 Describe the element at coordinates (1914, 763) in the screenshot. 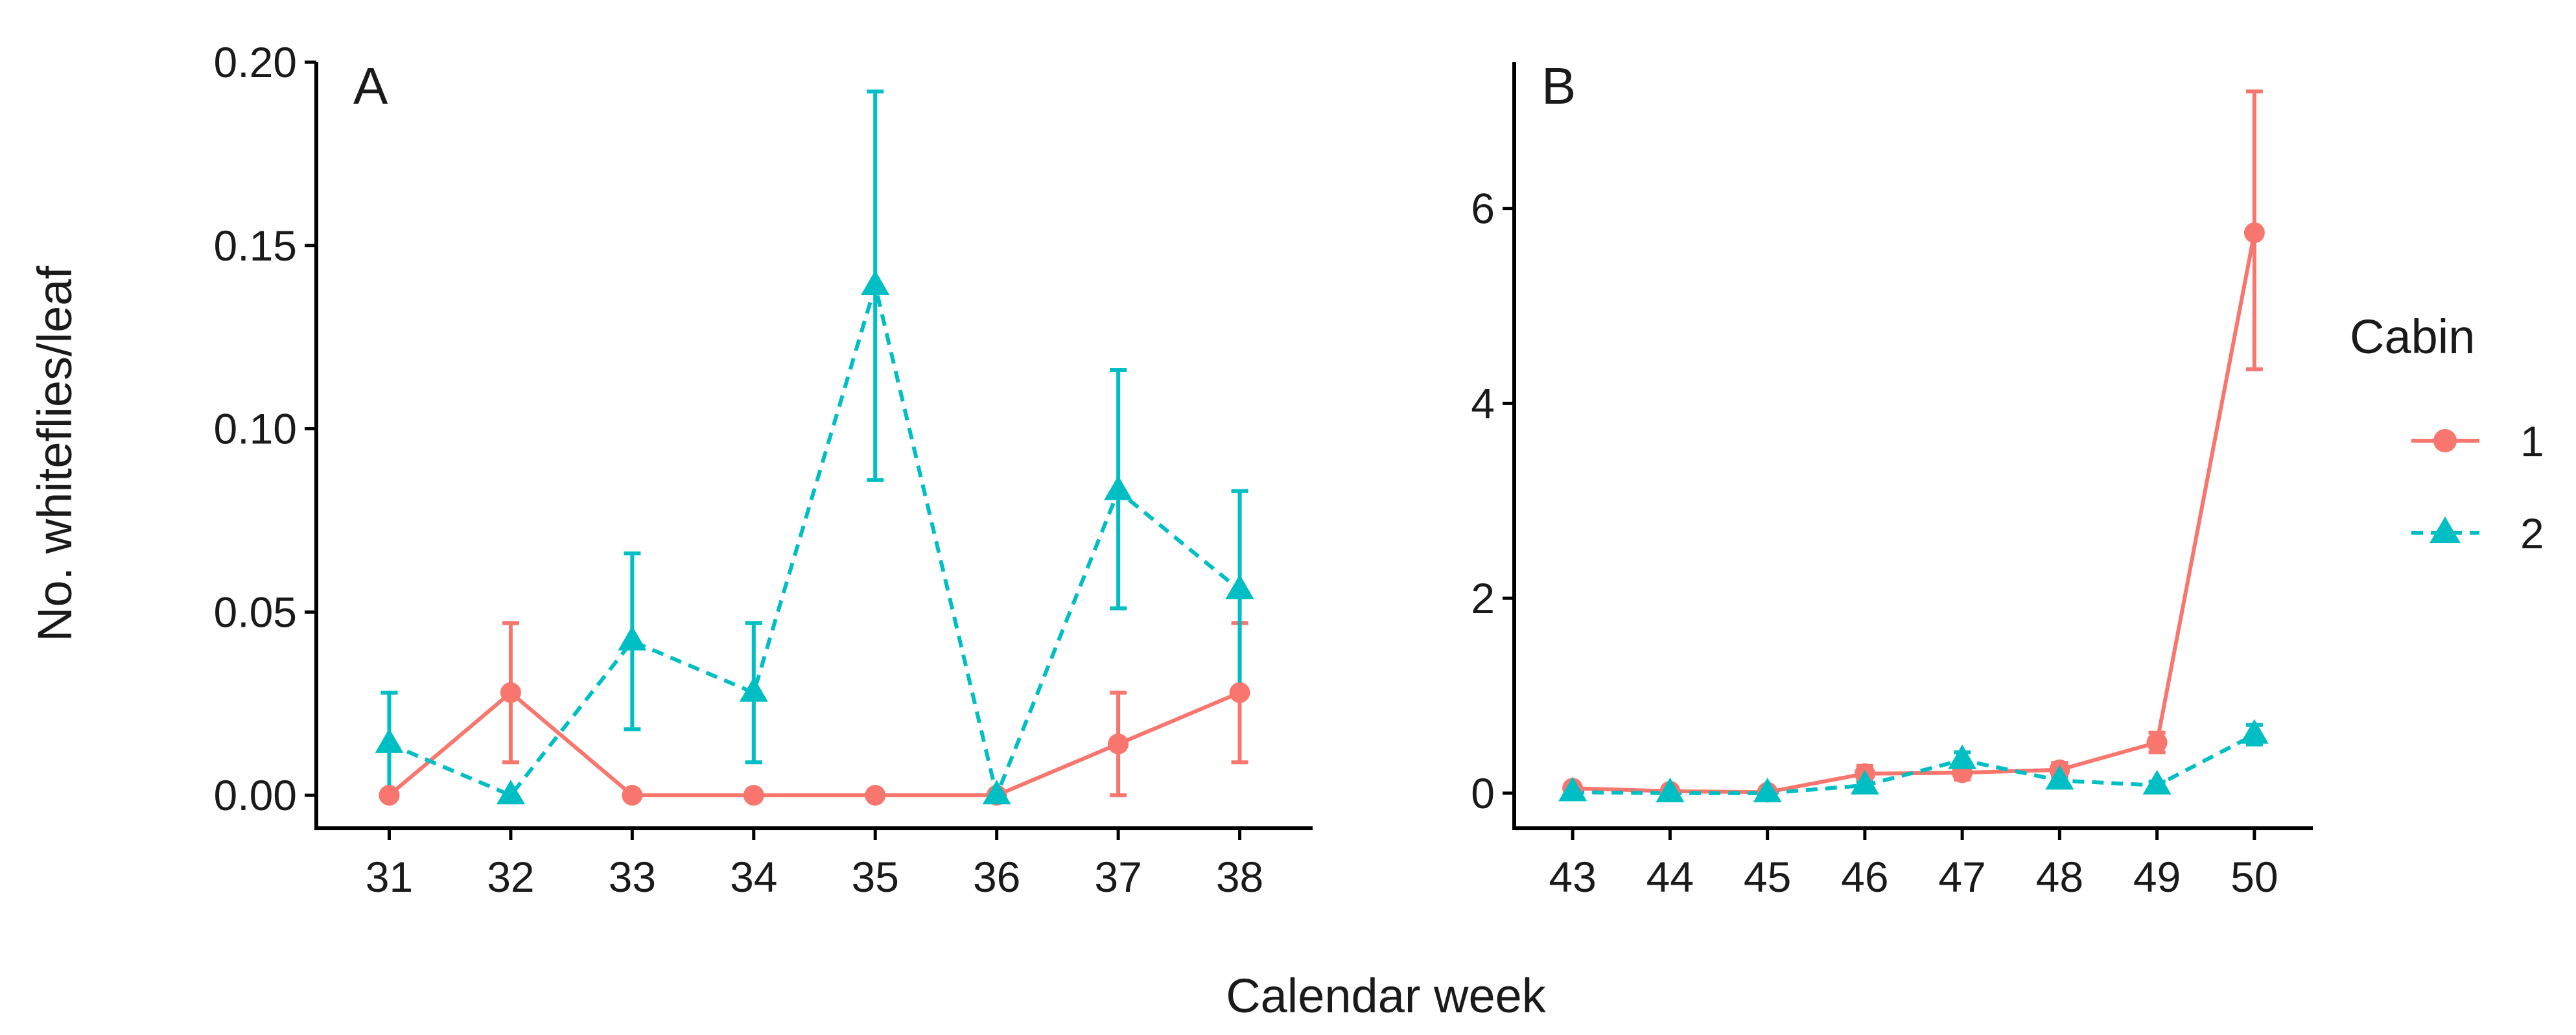

I see `panel-b-series-2-line` at that location.